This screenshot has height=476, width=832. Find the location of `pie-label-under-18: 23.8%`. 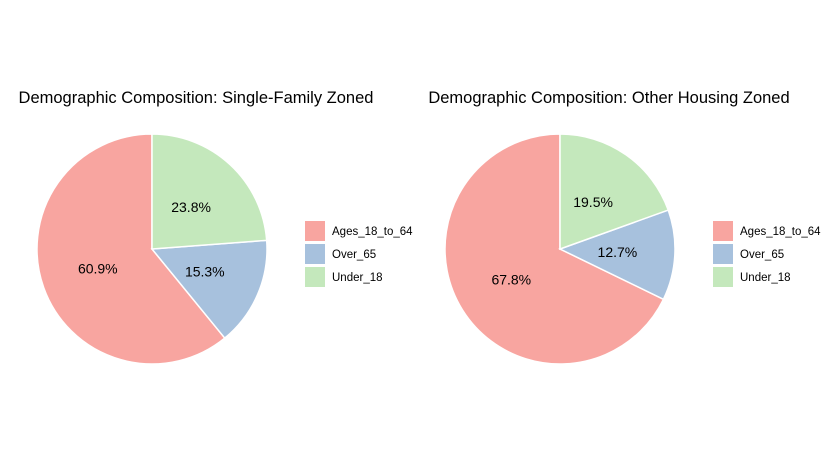

pie-label-under-18: 23.8% is located at coordinates (191, 207).